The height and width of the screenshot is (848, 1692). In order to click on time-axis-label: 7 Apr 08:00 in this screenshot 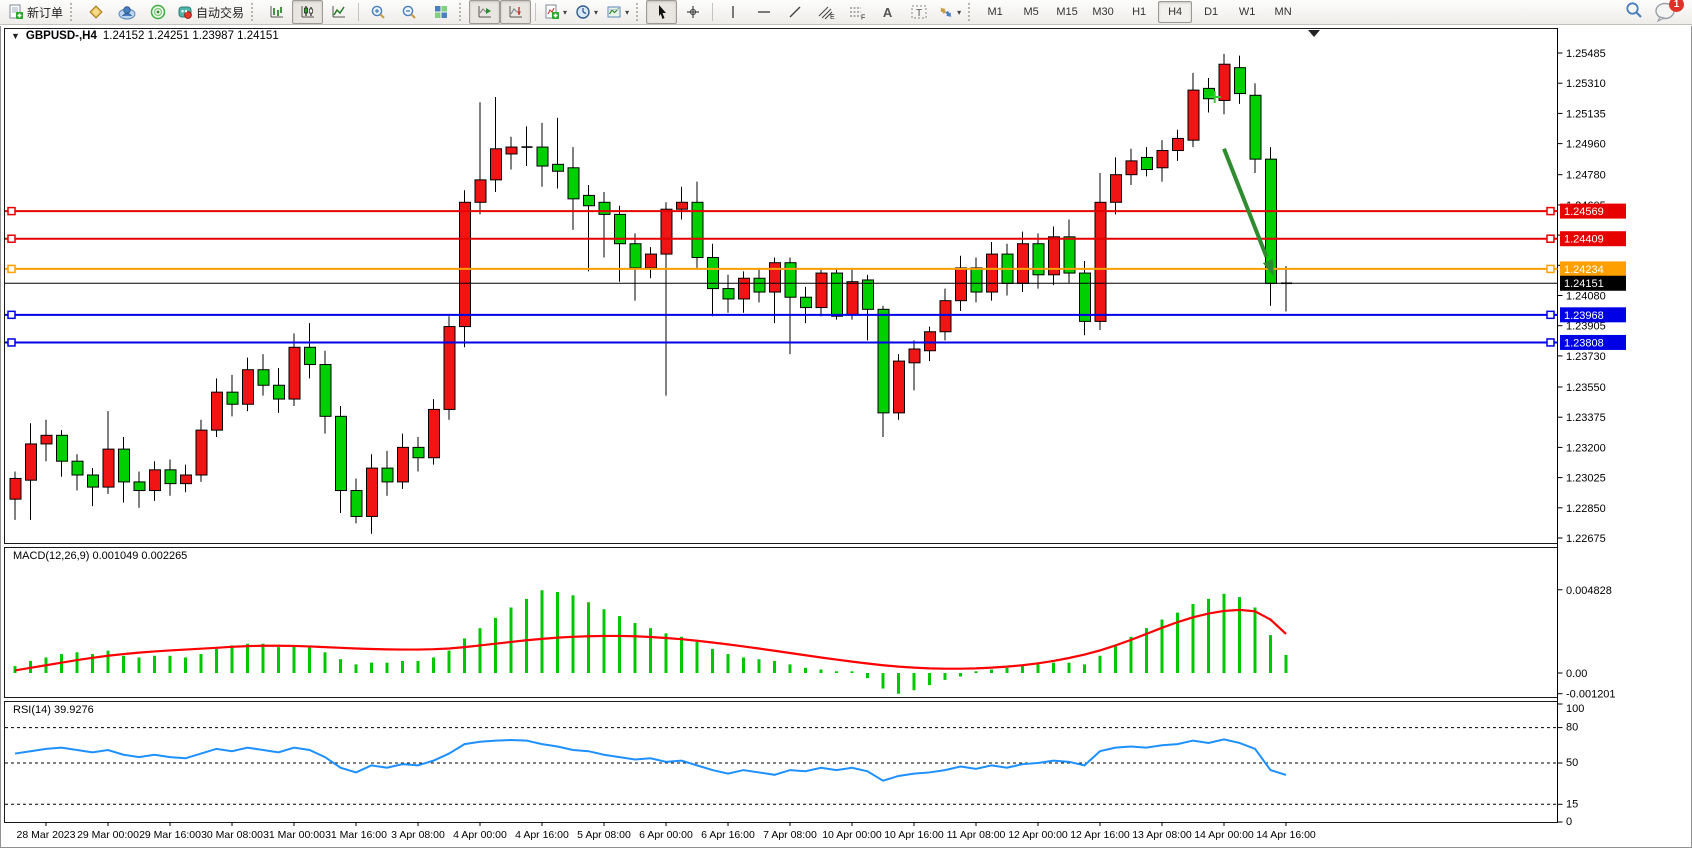, I will do `click(790, 835)`.